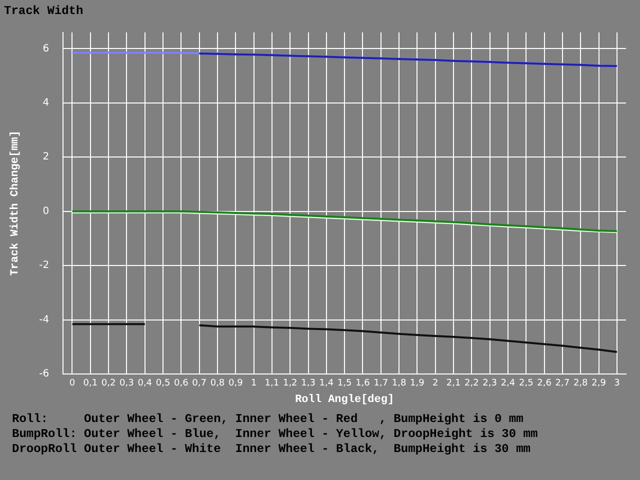 Image resolution: width=640 pixels, height=480 pixels. Describe the element at coordinates (275, 434) in the screenshot. I see `text: BumpRoll: Outer Wheel - Blue, Inner Wheel - Yellow, DroopHeight is 30 mm` at that location.